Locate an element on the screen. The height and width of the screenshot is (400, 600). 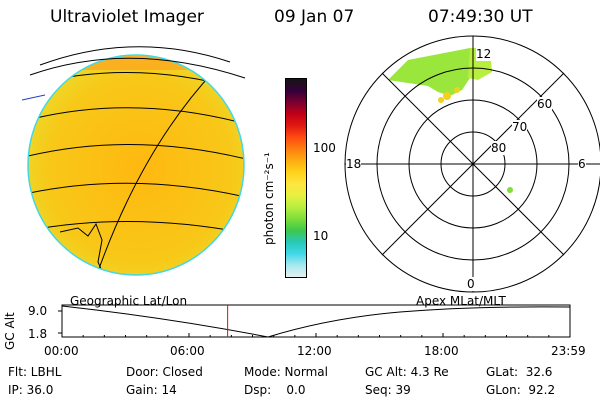
xtick-1800: 18:00 is located at coordinates (441, 351).